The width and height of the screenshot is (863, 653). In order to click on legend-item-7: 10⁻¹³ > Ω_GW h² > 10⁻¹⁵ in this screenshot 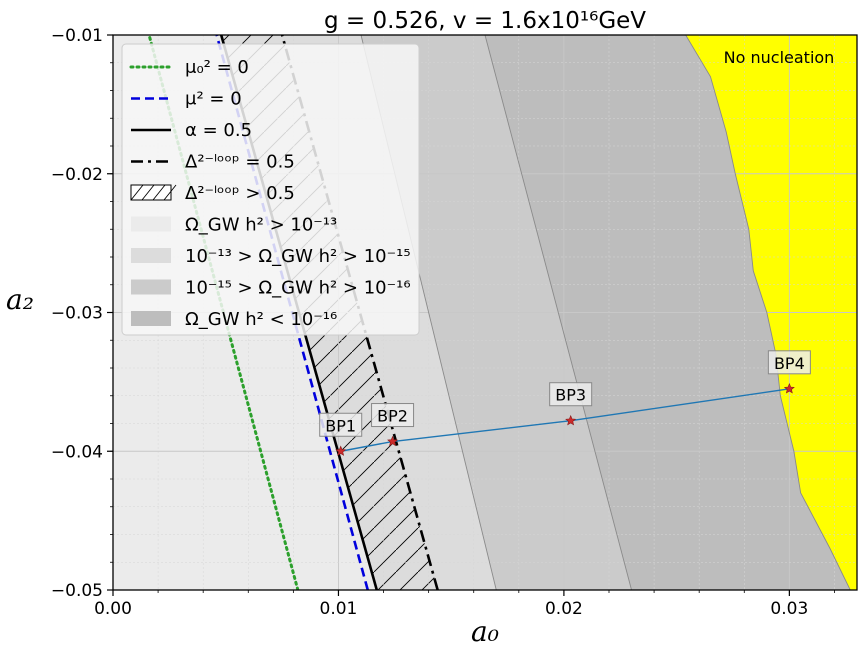, I will do `click(271, 256)`.